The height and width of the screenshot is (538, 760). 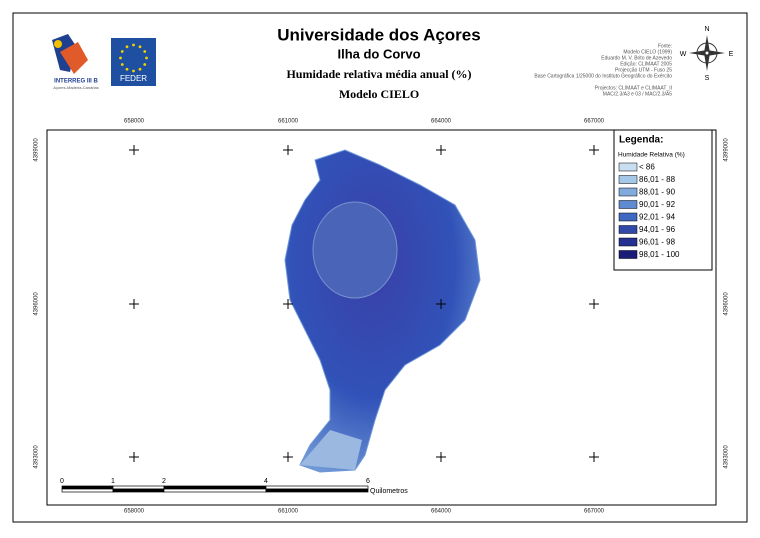 What do you see at coordinates (355, 250) in the screenshot?
I see `crater` at bounding box center [355, 250].